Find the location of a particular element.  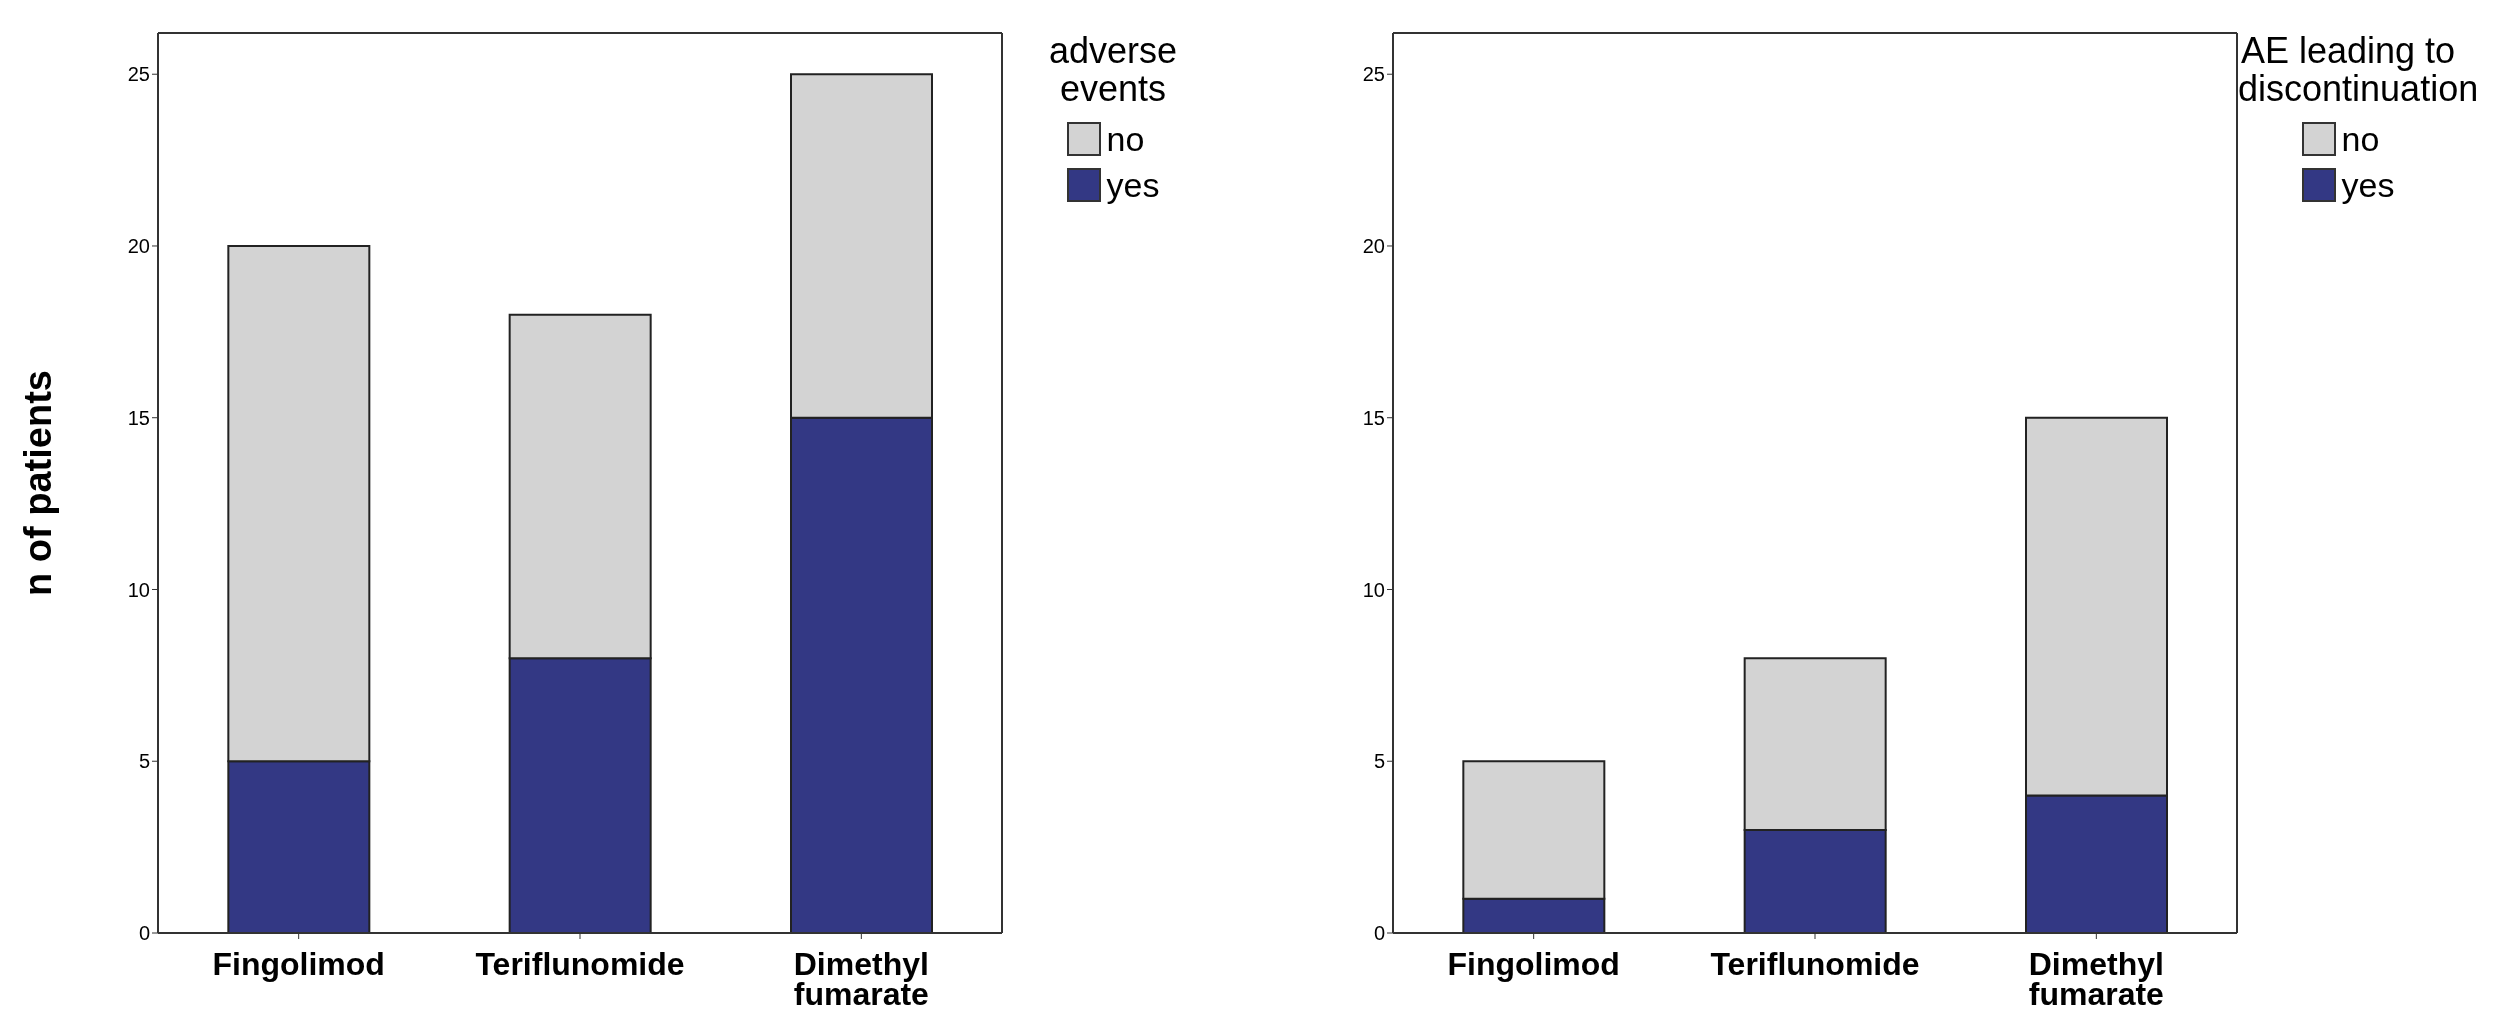

legend-title: AE leading to discontinuation is located at coordinates (2358, 69).